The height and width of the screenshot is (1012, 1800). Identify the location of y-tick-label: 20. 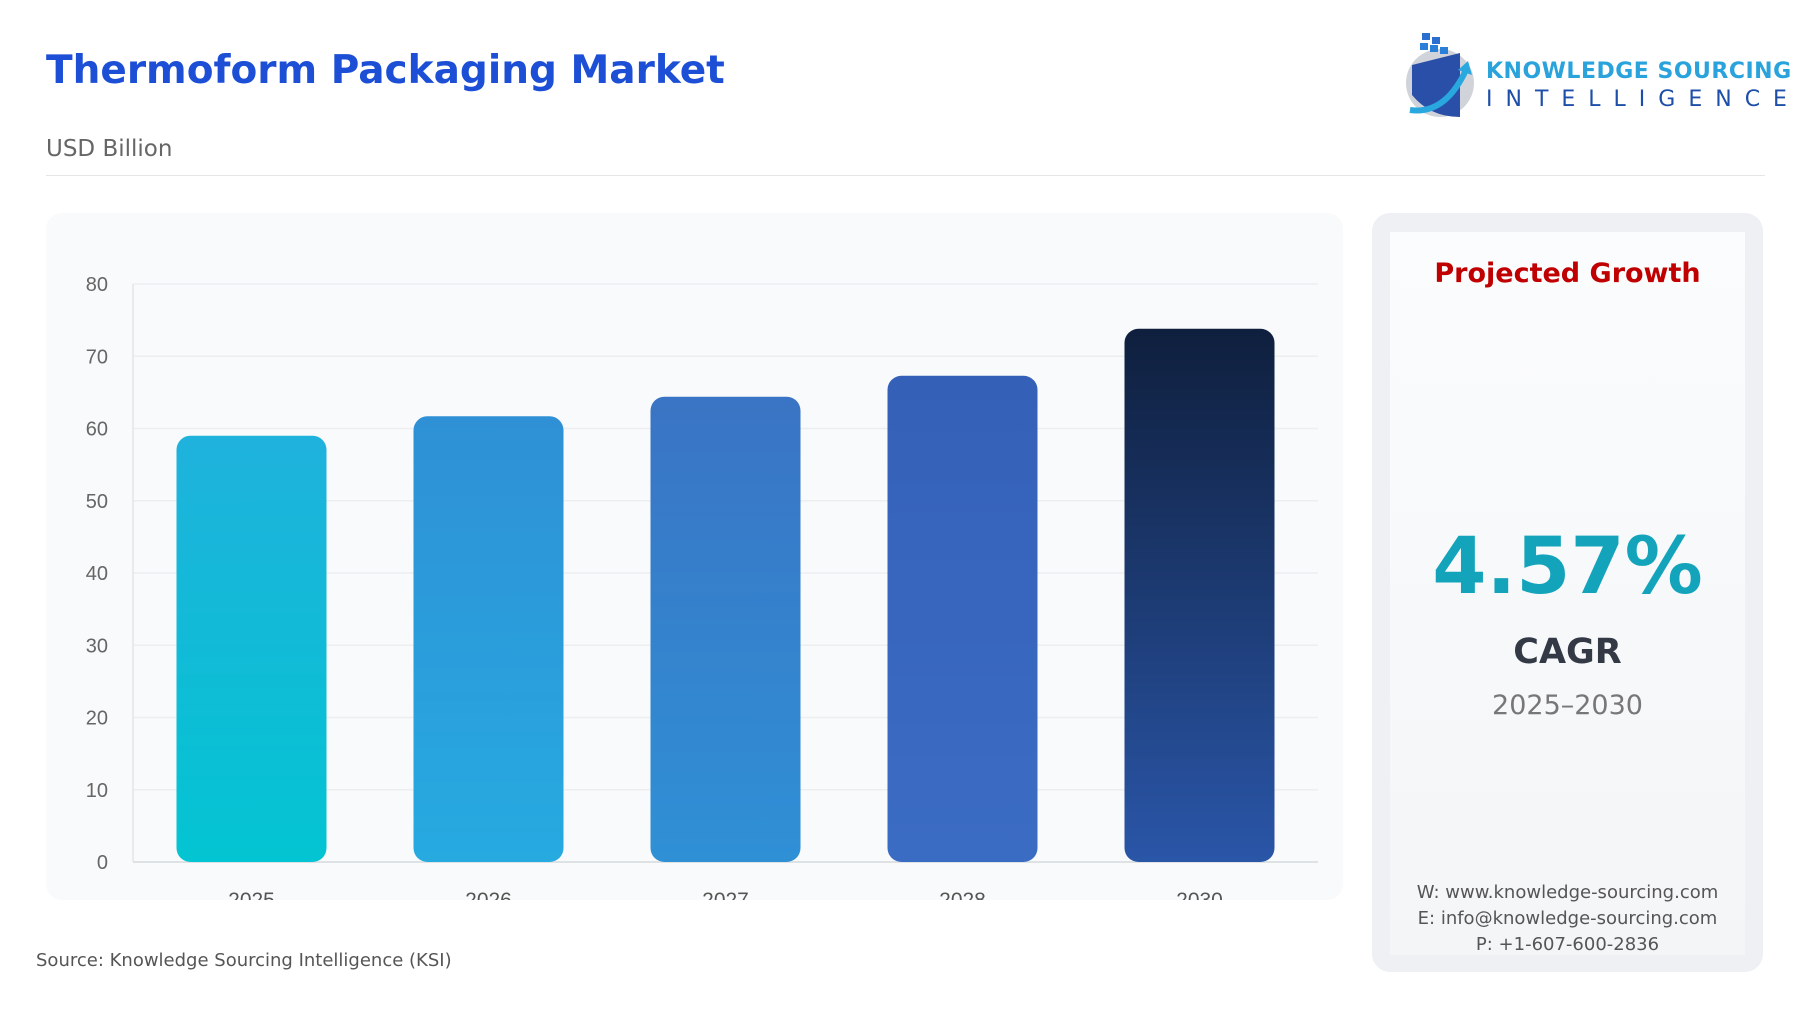
(97, 719).